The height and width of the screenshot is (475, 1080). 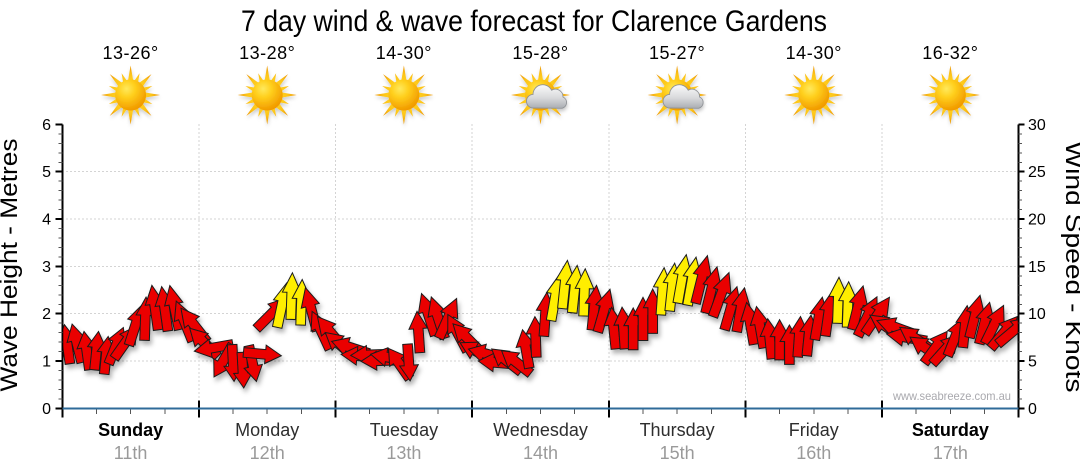 I want to click on svg-text: www.seabreeze.com.au, so click(x=951, y=396).